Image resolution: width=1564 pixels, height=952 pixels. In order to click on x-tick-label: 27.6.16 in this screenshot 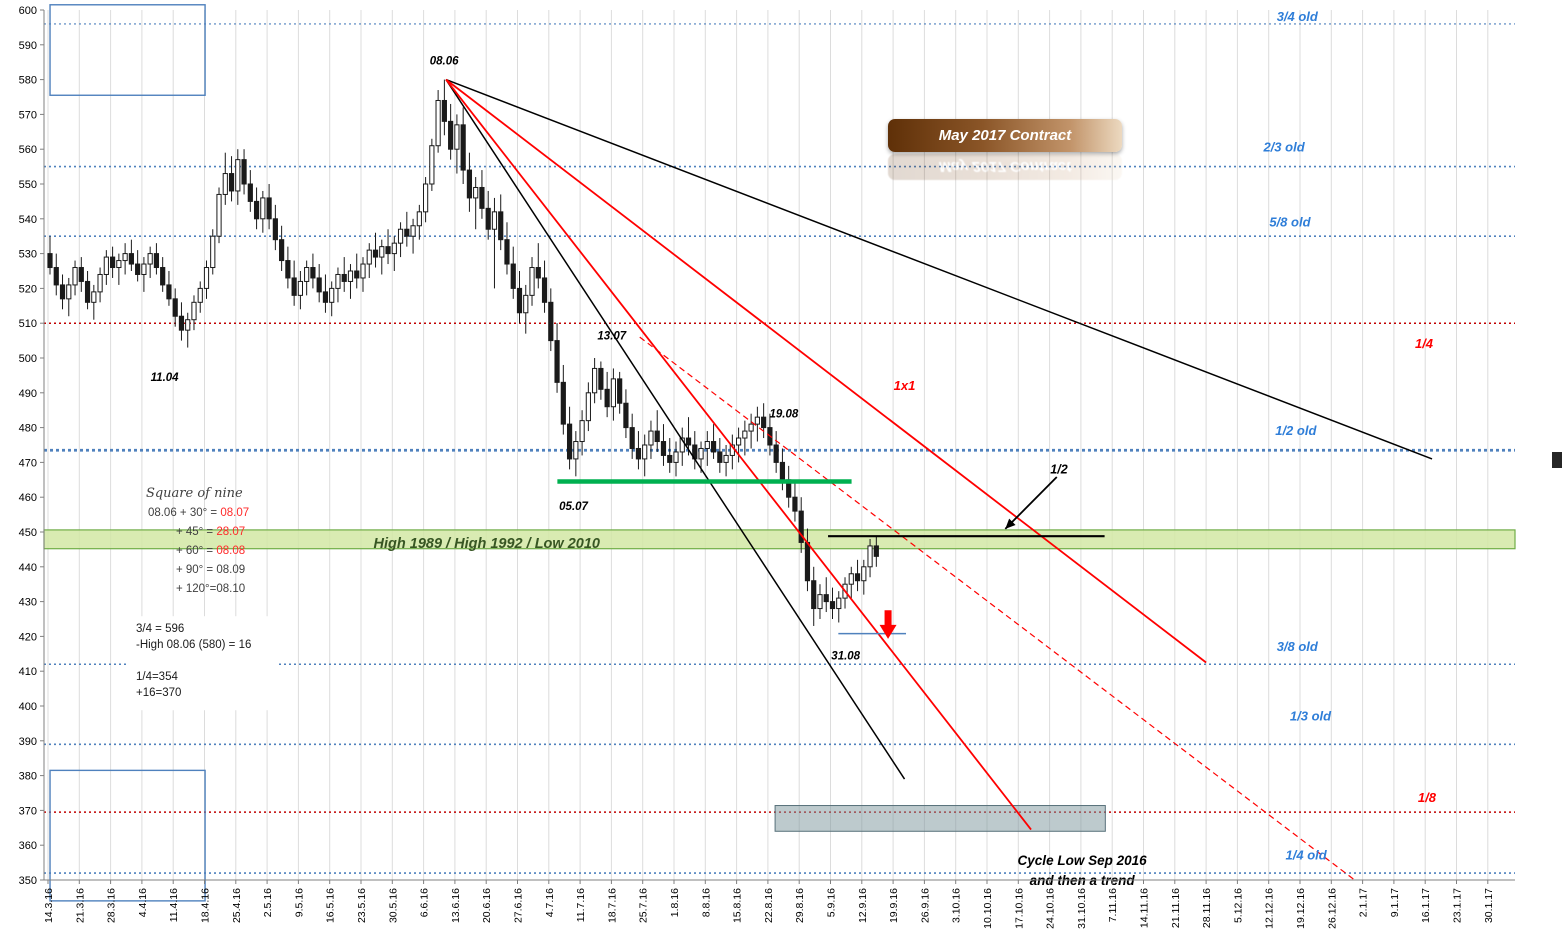, I will do `click(519, 905)`.